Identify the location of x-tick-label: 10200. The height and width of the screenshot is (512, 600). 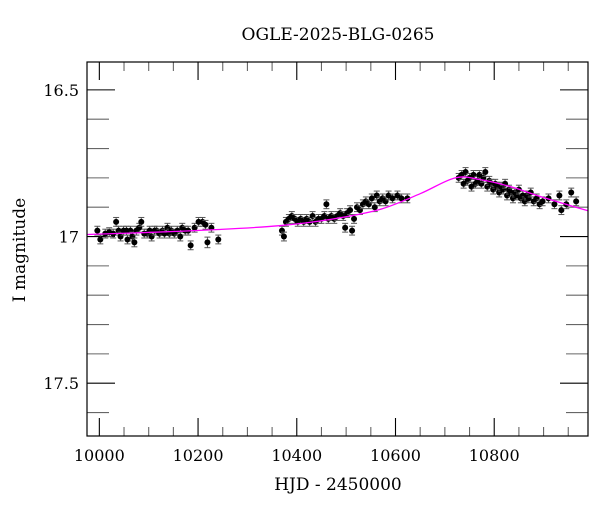
(198, 455).